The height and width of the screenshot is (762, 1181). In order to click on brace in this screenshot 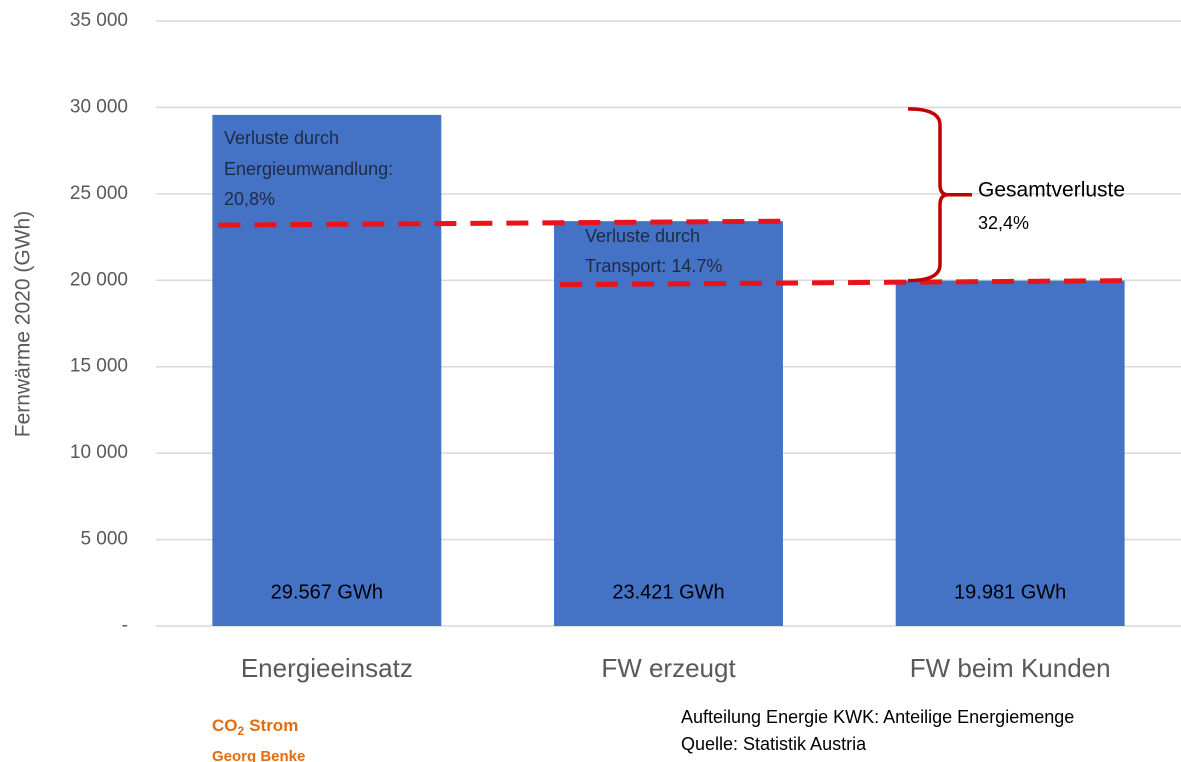, I will do `click(939, 195)`.